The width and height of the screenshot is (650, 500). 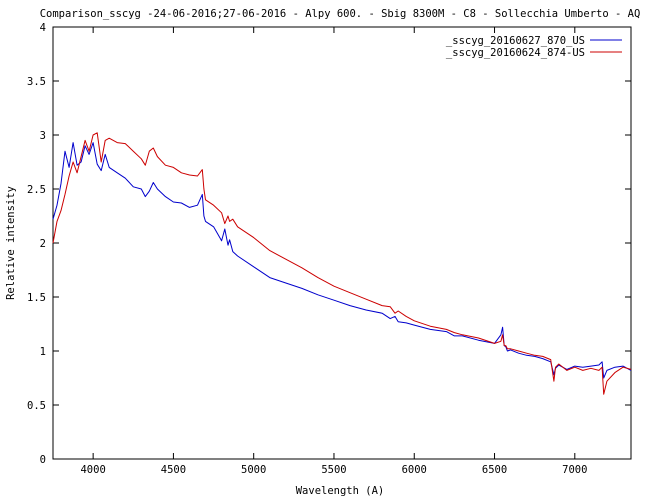 I want to click on x-tick-label: 6000, so click(x=414, y=470).